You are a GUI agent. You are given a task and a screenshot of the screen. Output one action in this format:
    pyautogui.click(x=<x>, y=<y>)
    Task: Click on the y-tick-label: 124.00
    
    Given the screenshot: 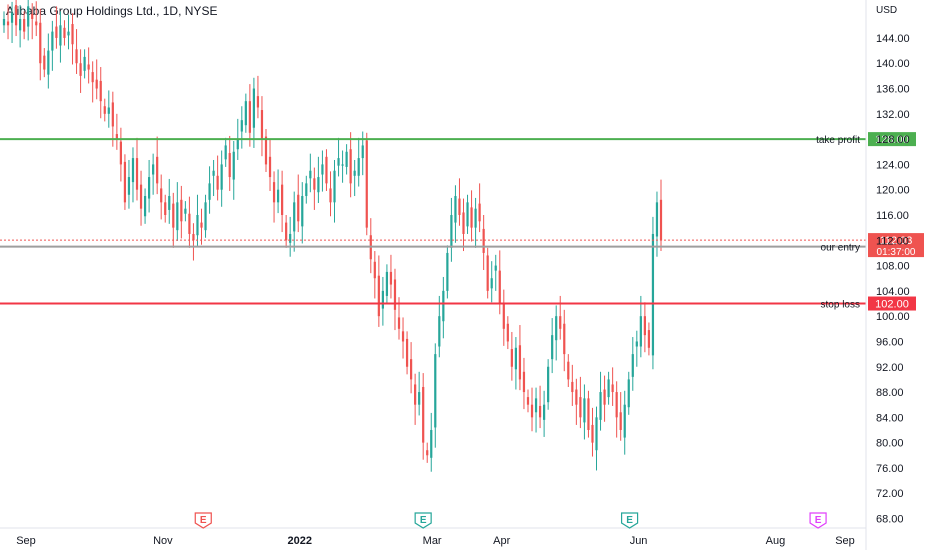 What is the action you would take?
    pyautogui.click(x=893, y=165)
    